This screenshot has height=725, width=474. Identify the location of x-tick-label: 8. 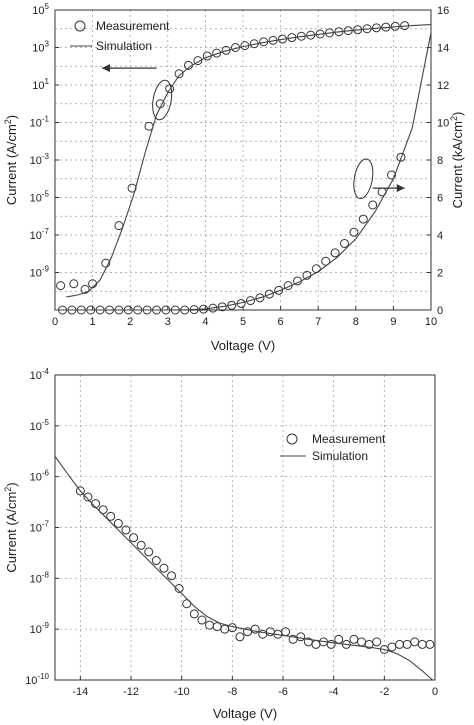
(356, 322).